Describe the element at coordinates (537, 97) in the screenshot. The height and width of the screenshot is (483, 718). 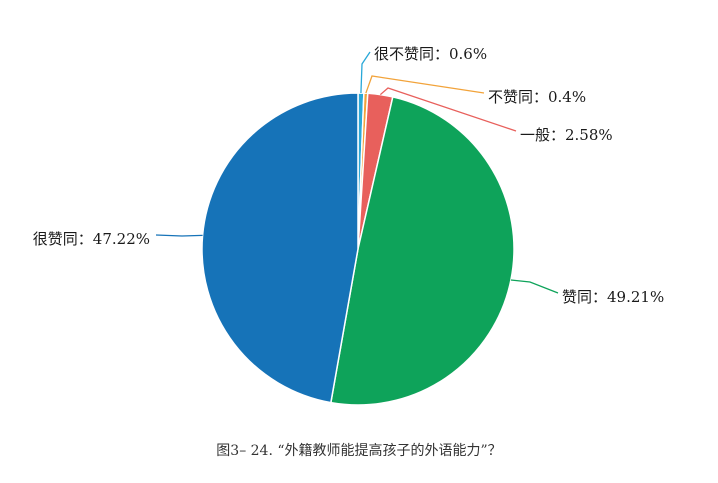
I see `slice-label-2: 不赞同：0.4%` at that location.